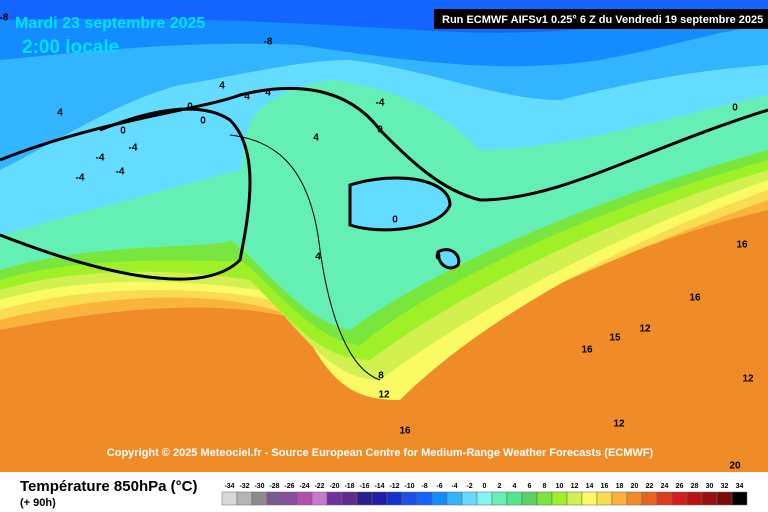  What do you see at coordinates (530, 486) in the screenshot?
I see `legend-label: 6` at bounding box center [530, 486].